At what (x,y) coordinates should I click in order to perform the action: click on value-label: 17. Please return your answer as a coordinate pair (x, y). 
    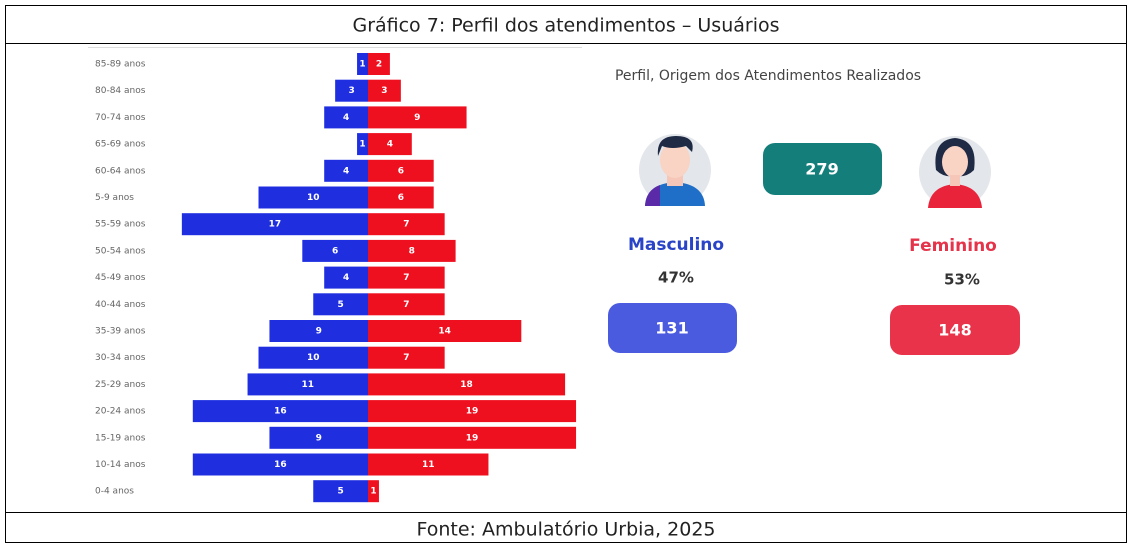
    Looking at the image, I should click on (275, 225).